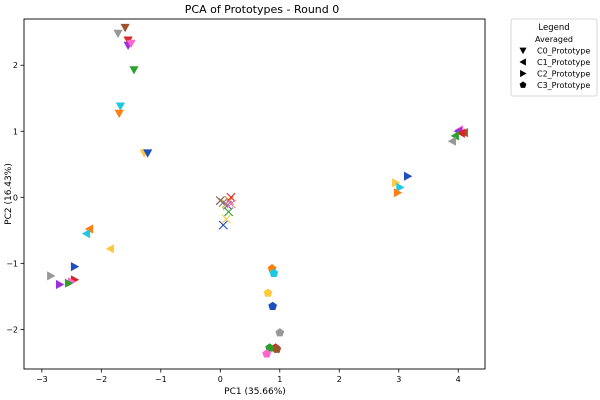 This screenshot has width=600, height=400. Describe the element at coordinates (12, 263) in the screenshot. I see `y-tick-label: −1` at that location.